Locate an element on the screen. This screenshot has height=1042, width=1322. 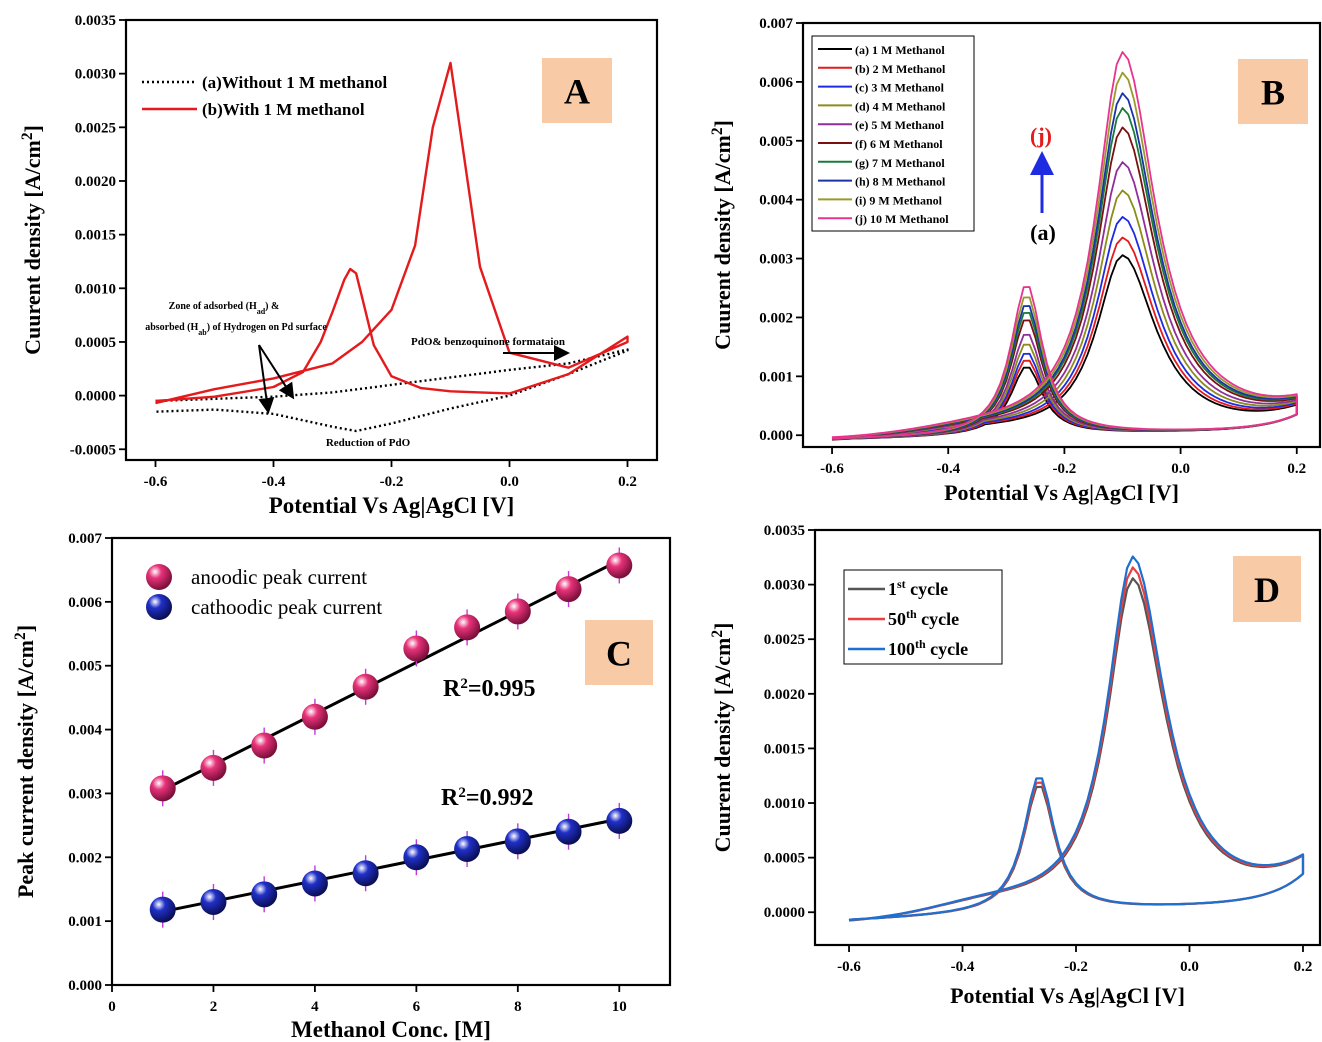
y-axis-label: Peak current density [A/cm2] is located at coordinates (25, 761).